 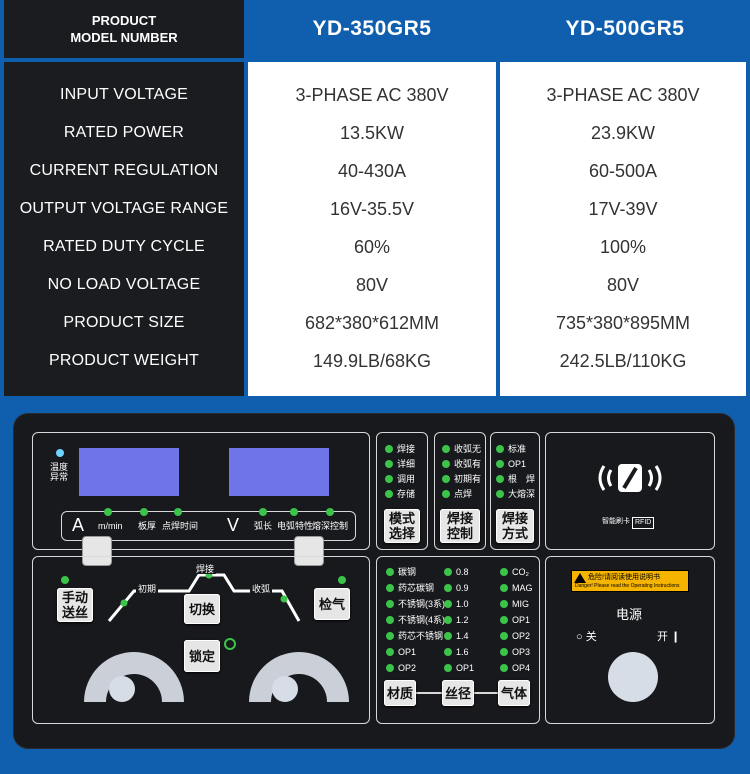 I want to click on voltage-knob, so click(x=285, y=689).